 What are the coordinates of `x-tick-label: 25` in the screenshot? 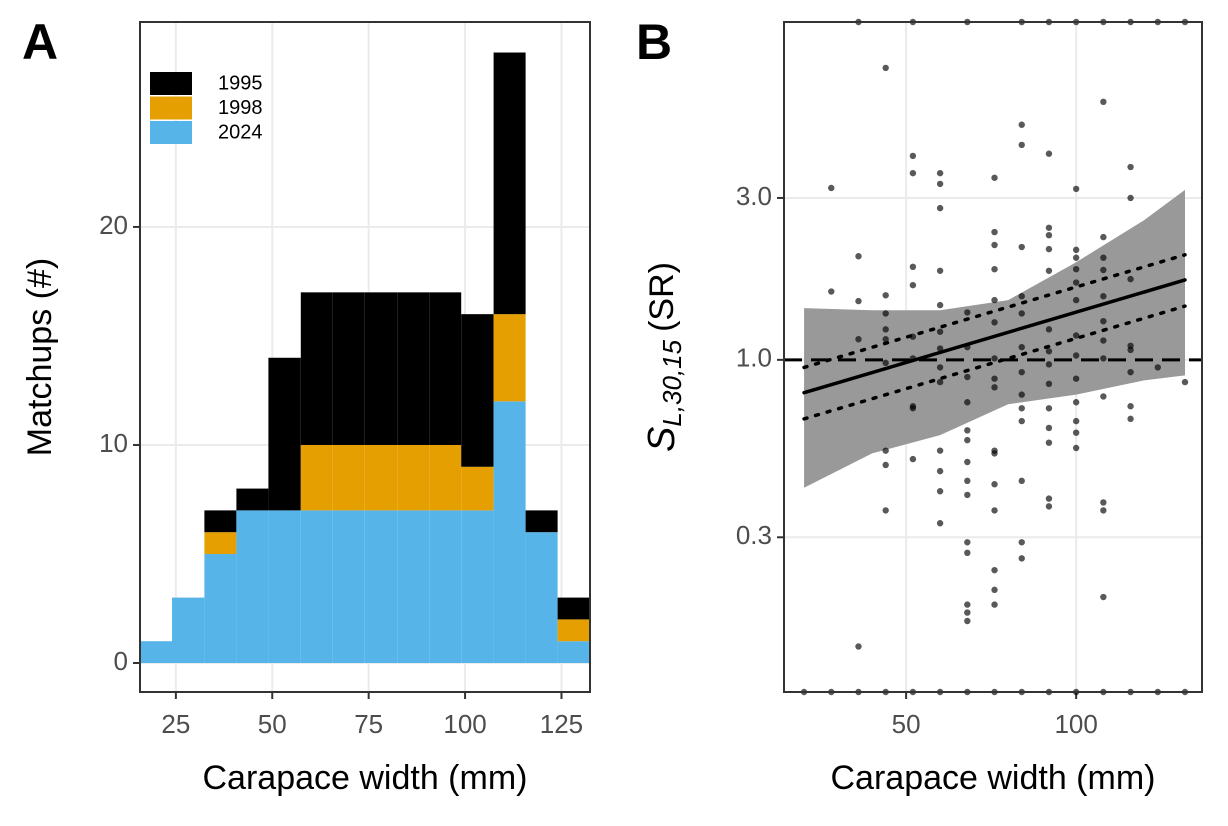 It's located at (175, 724).